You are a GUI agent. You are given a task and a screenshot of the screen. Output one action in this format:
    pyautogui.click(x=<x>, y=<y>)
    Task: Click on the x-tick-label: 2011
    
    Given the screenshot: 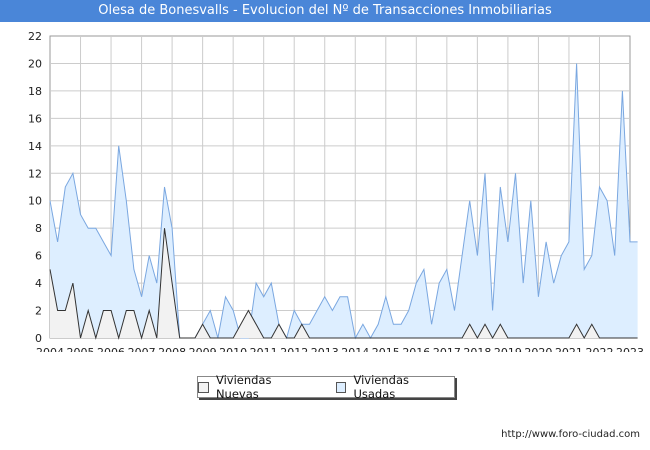 What is the action you would take?
    pyautogui.click(x=264, y=349)
    